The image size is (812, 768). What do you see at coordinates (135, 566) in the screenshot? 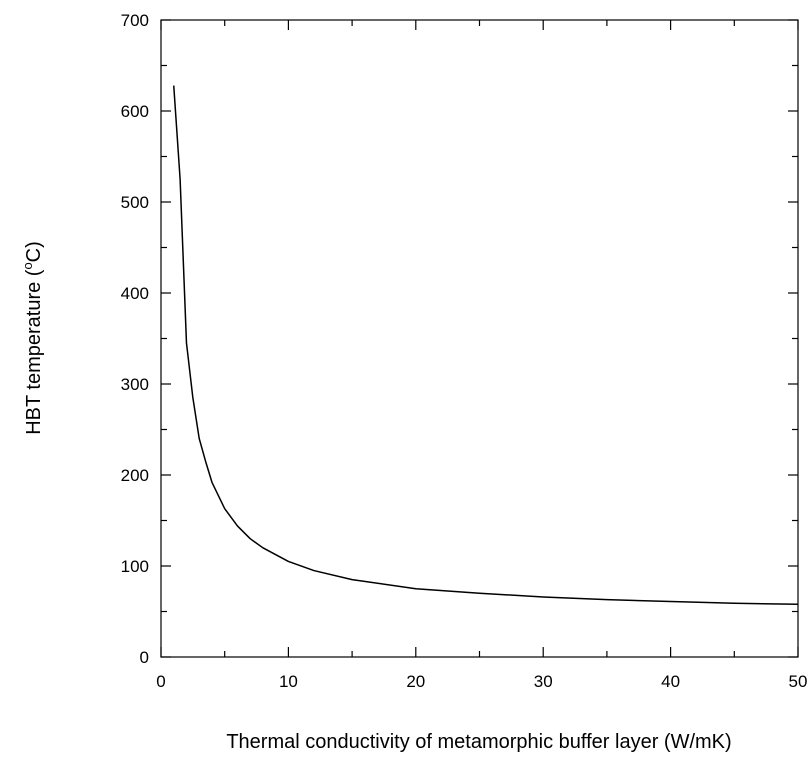
I see `y-tick-label: 100` at bounding box center [135, 566].